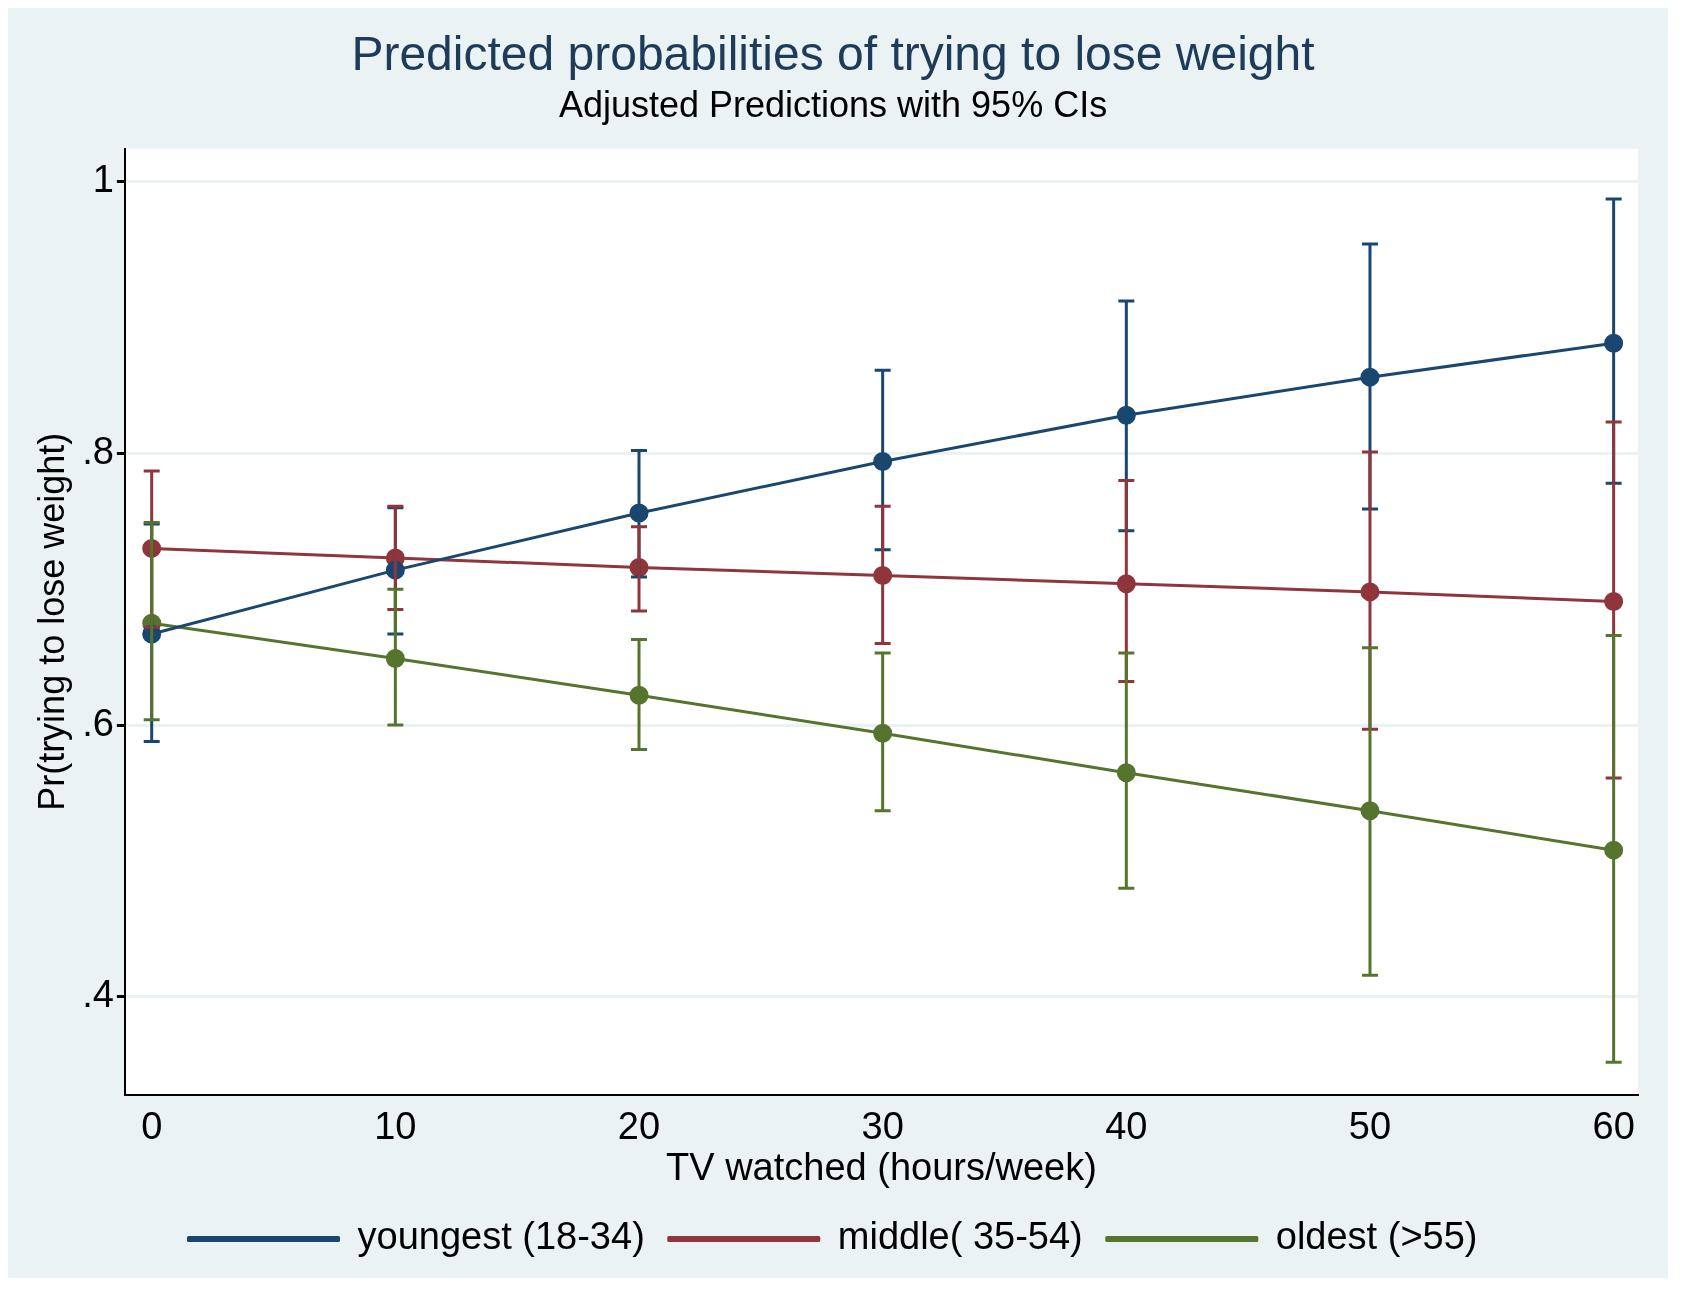  What do you see at coordinates (98, 450) in the screenshot?
I see `y-tick-label: .8` at bounding box center [98, 450].